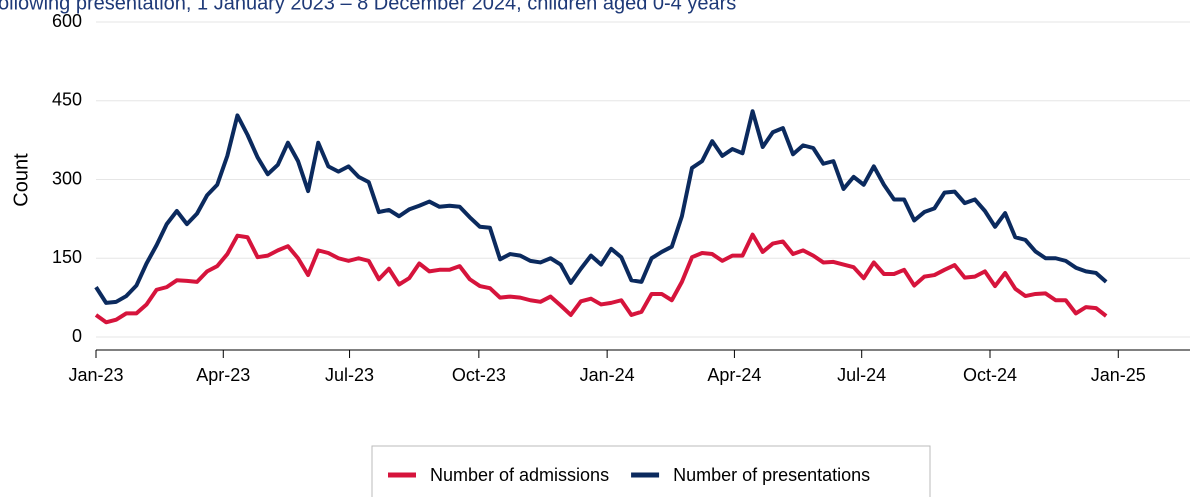 This screenshot has height=502, width=1192. I want to click on y-axis-label: Count, so click(21, 180).